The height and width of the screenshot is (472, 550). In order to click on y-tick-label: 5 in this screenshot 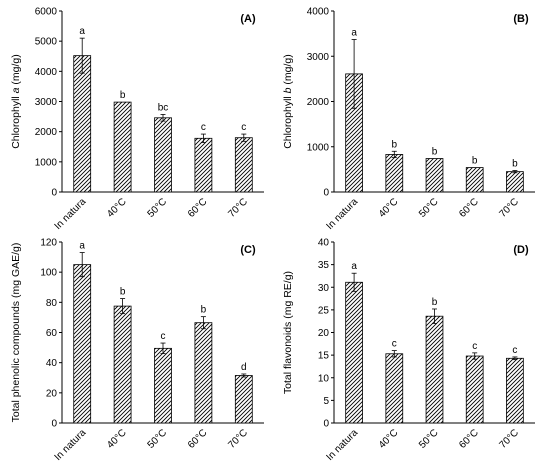, I will do `click(326, 401)`.